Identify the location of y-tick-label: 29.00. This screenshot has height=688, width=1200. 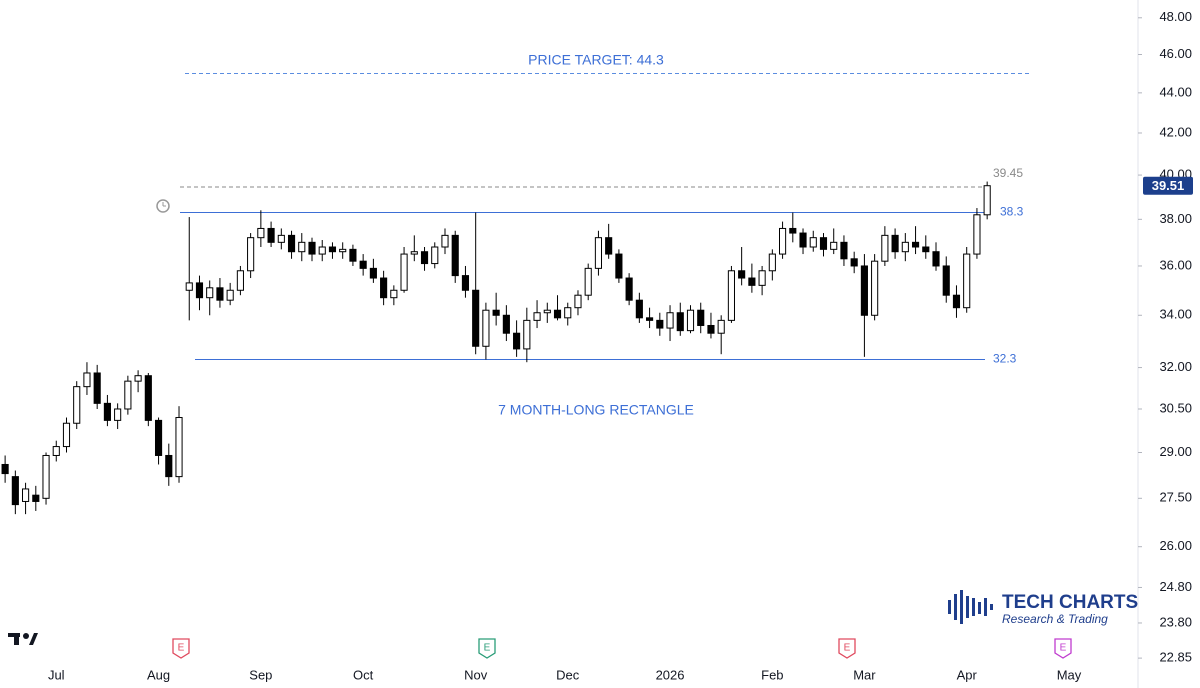
(1175, 451).